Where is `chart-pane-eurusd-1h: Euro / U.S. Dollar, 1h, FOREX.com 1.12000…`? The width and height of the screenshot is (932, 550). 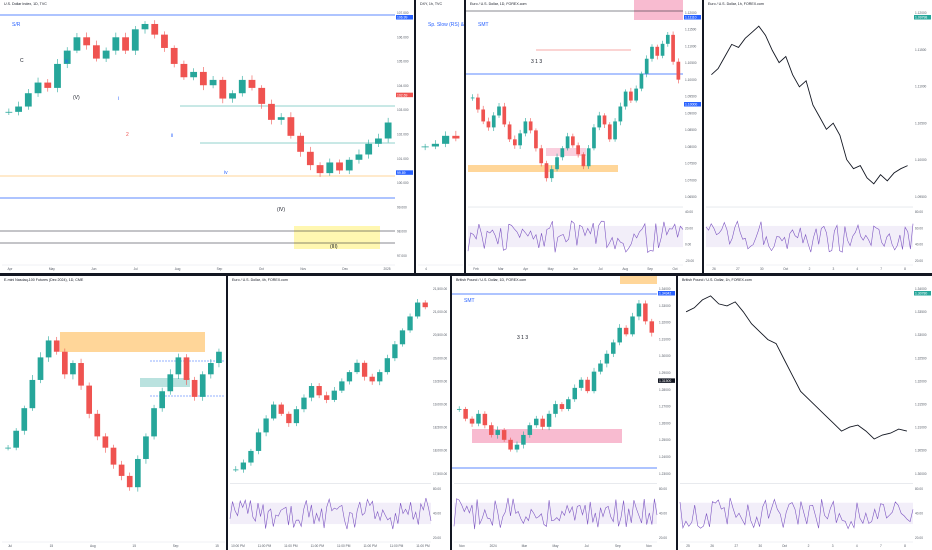 chart-pane-eurusd-1h: Euro / U.S. Dollar, 1h, FOREX.com 1.12000… is located at coordinates (818, 136).